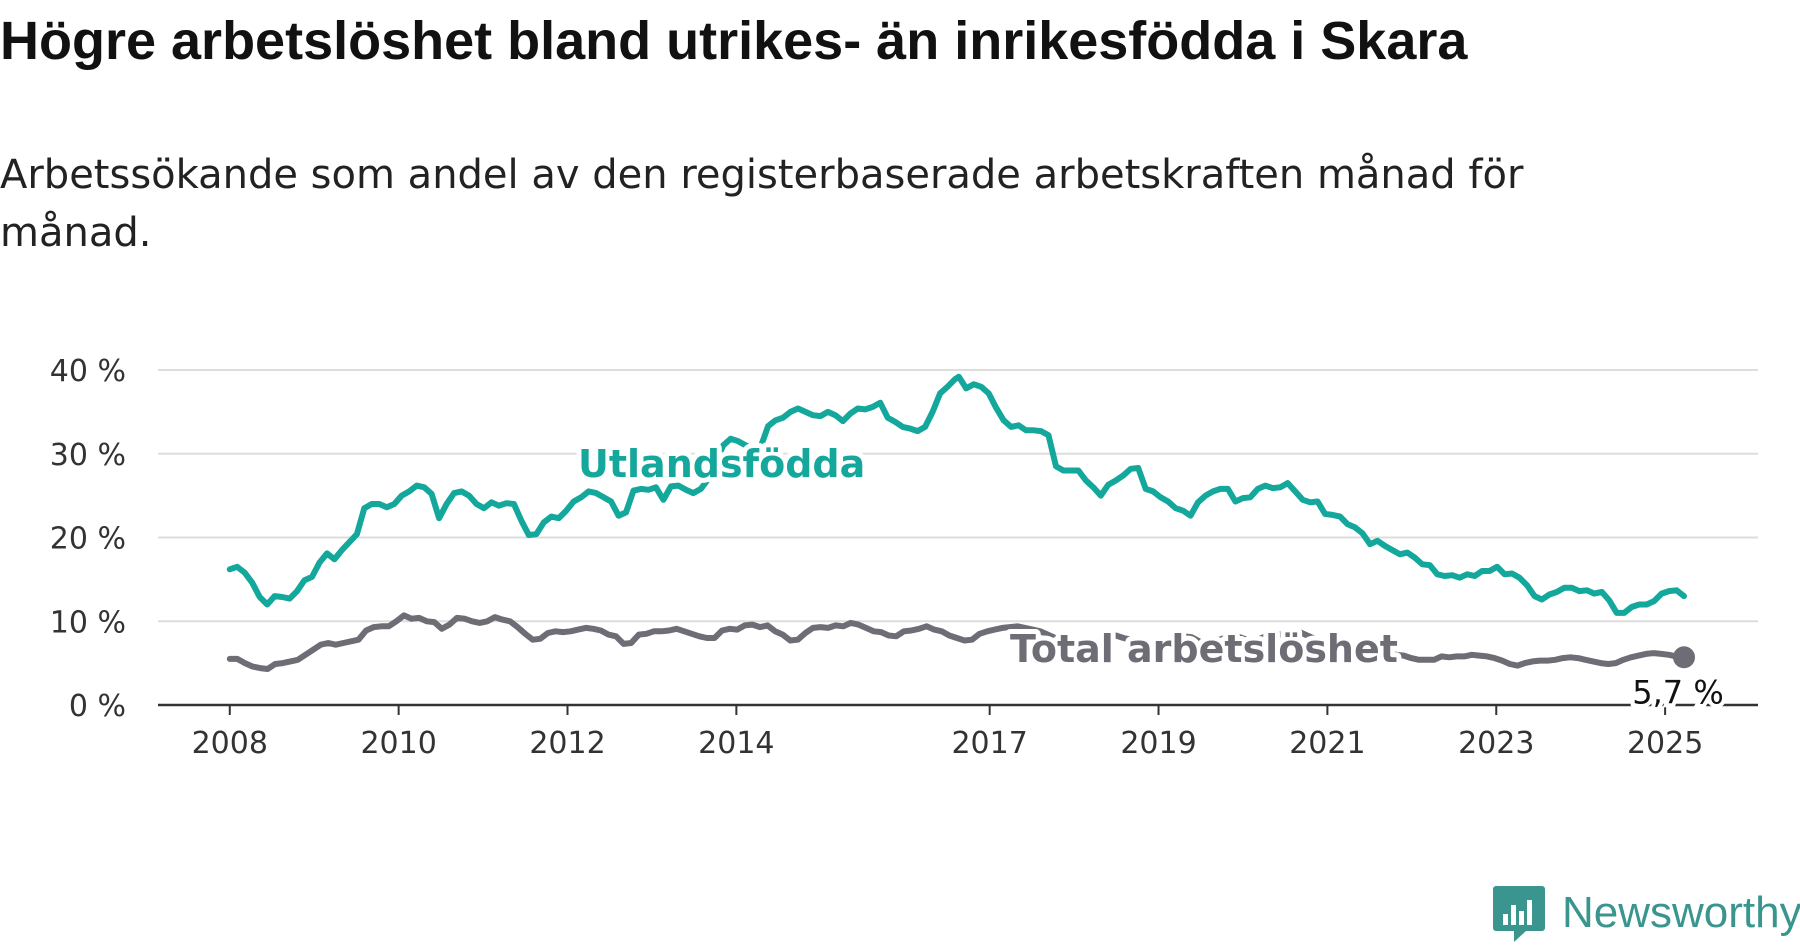 This screenshot has width=1800, height=948. What do you see at coordinates (230, 743) in the screenshot?
I see `x-tick-label: 2008` at bounding box center [230, 743].